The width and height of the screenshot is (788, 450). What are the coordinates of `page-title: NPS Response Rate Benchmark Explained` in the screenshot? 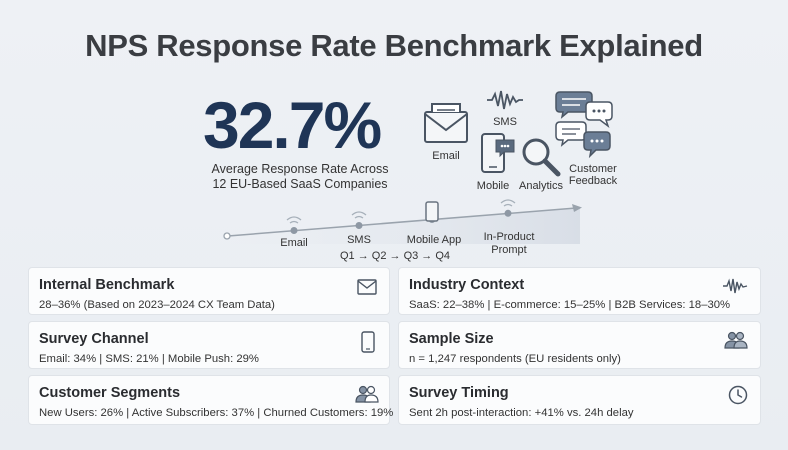 It's located at (394, 45).